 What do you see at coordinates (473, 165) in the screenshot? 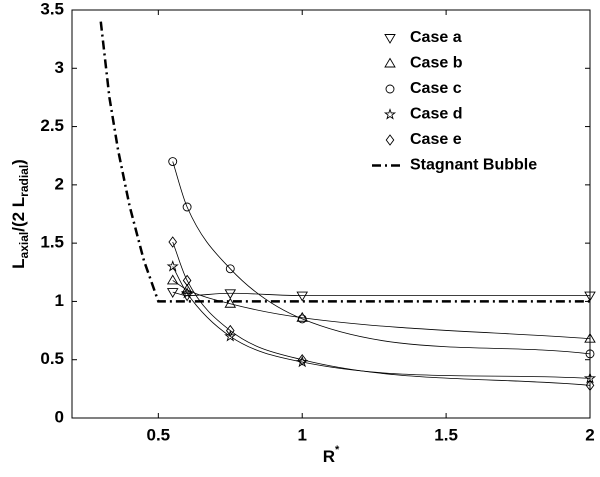
I see `legend-label: Stagnant Bubble` at bounding box center [473, 165].